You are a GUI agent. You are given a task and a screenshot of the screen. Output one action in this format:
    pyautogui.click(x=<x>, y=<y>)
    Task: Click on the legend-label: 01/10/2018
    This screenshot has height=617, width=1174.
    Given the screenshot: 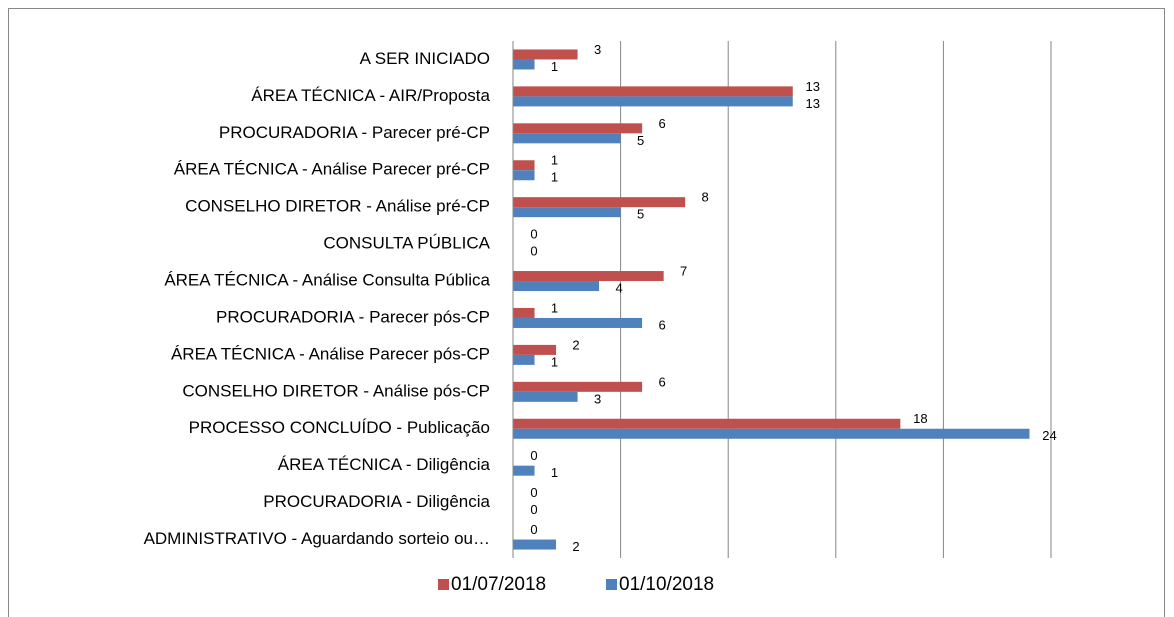 What is the action you would take?
    pyautogui.click(x=666, y=584)
    